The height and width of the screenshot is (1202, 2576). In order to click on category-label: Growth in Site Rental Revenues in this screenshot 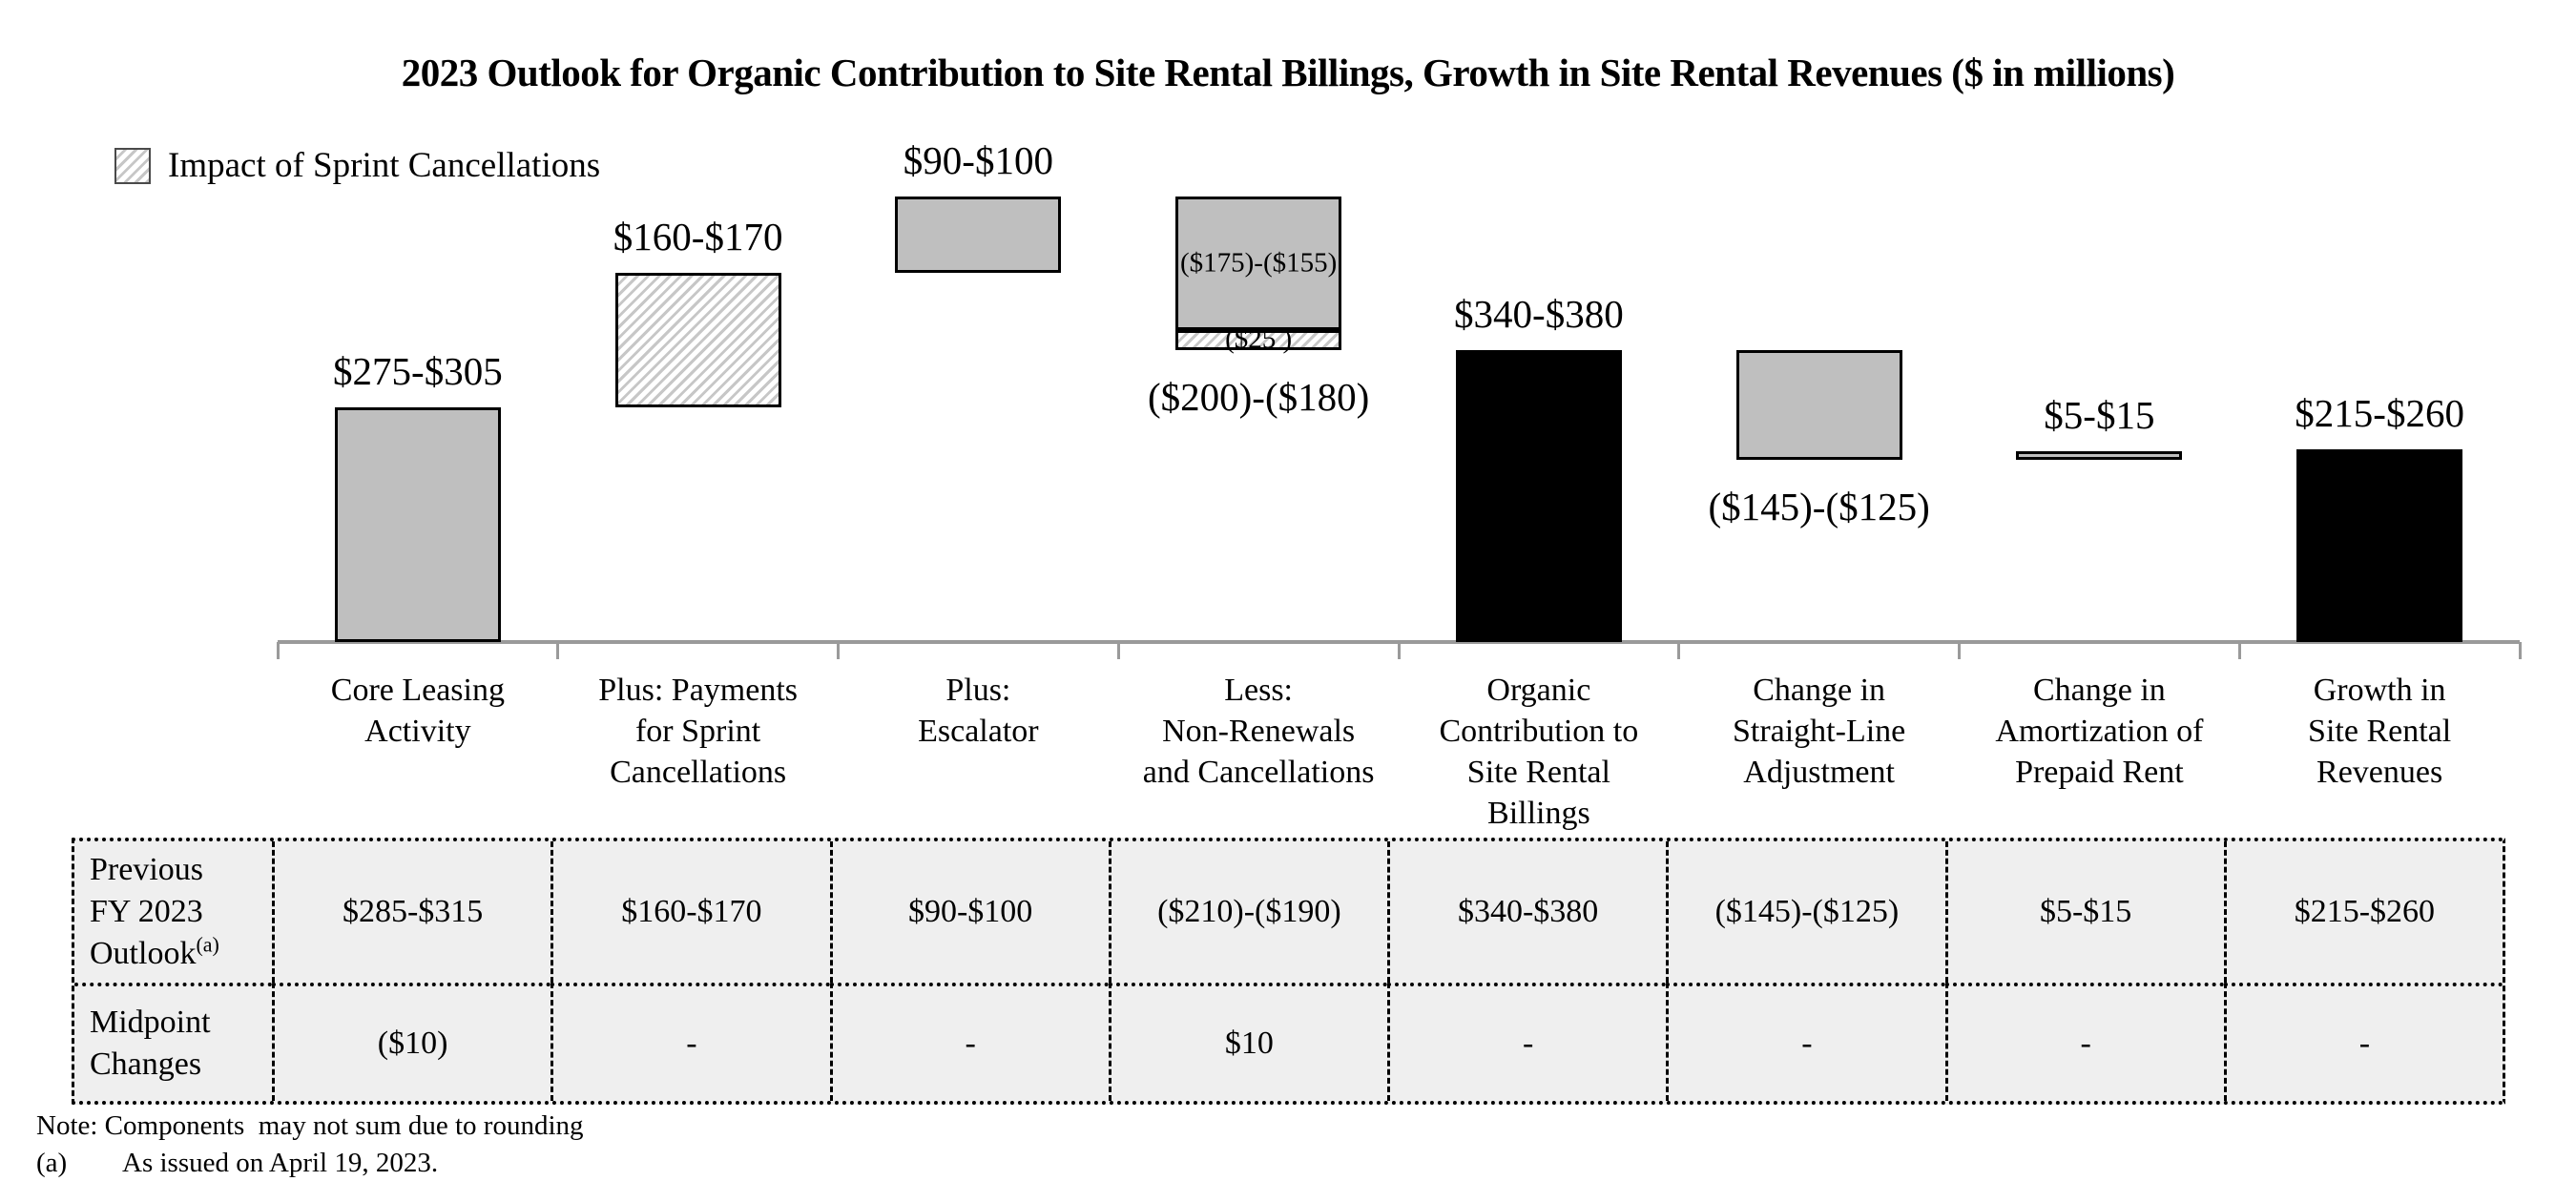, I will do `click(2379, 731)`.